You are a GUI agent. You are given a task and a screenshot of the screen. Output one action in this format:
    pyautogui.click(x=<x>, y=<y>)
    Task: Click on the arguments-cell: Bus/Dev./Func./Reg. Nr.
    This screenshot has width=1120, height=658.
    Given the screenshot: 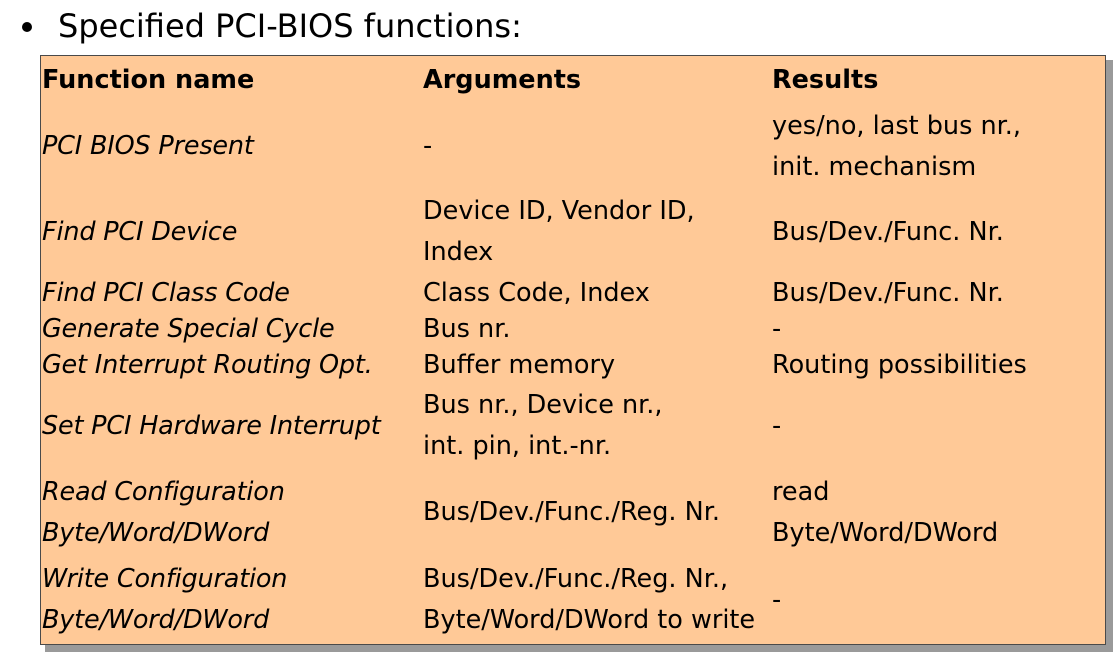 What is the action you would take?
    pyautogui.click(x=571, y=512)
    